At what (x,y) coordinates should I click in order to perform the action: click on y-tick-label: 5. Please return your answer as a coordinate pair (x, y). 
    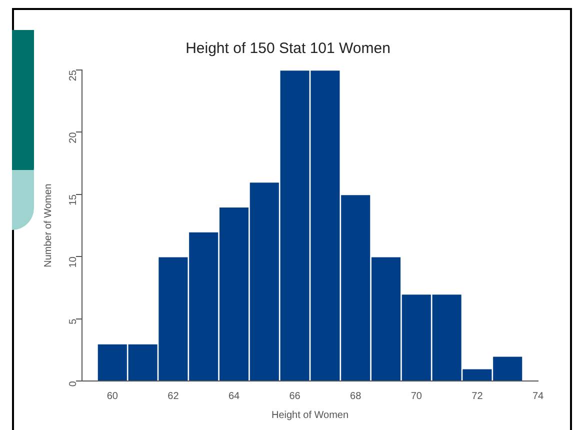
    Looking at the image, I should click on (73, 321).